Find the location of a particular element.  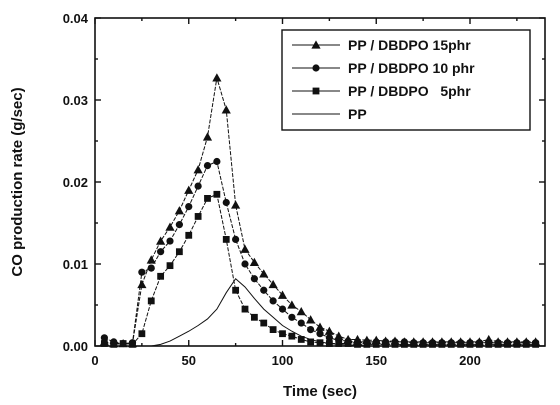

x-tick-label: 200 is located at coordinates (470, 360).